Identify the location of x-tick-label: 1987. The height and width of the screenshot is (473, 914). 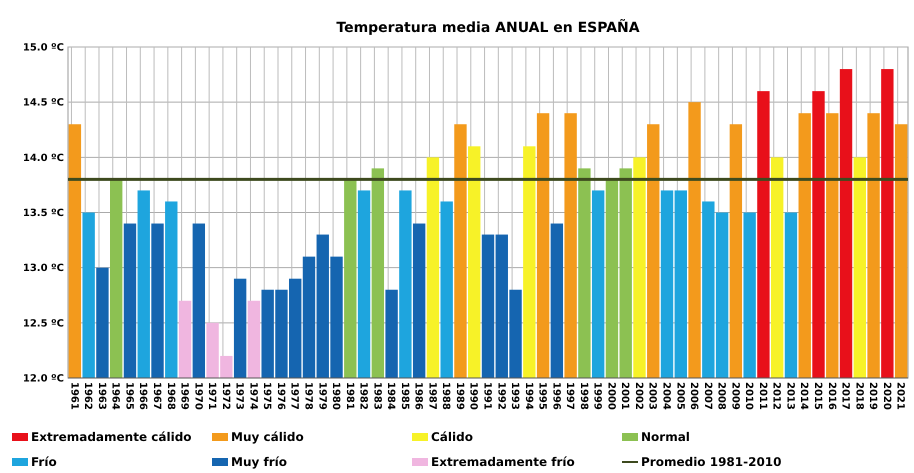
(432, 396).